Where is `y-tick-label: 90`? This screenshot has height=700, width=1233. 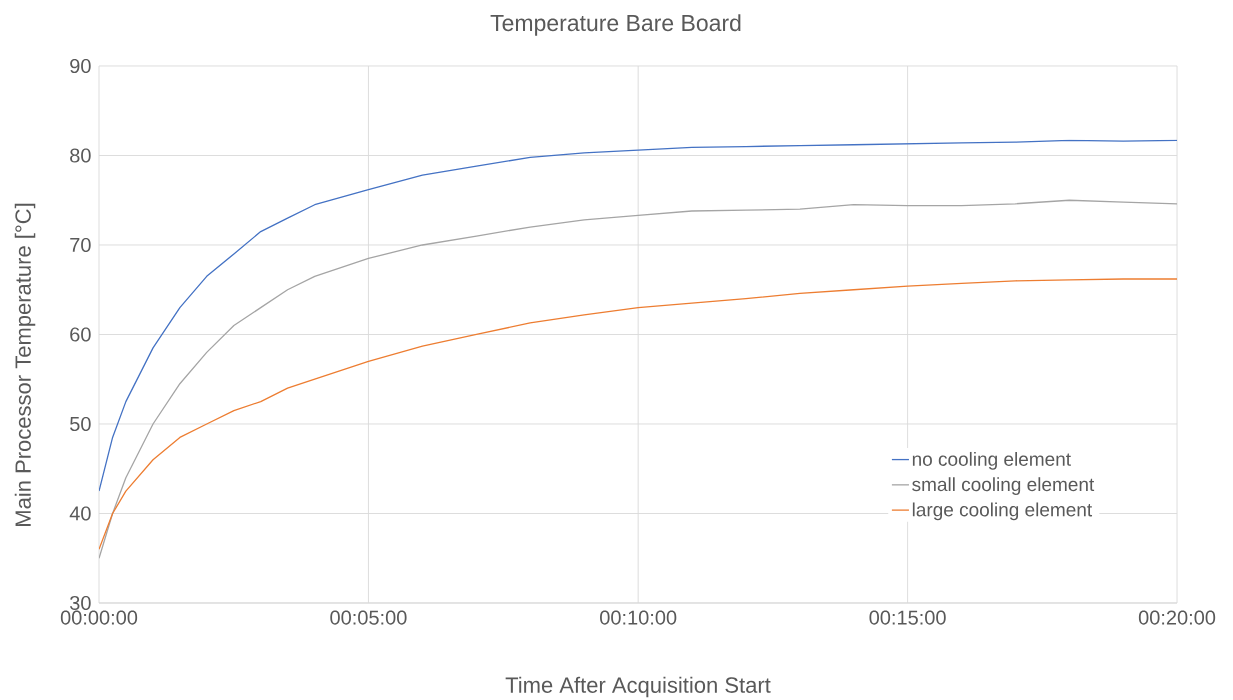
y-tick-label: 90 is located at coordinates (80, 66).